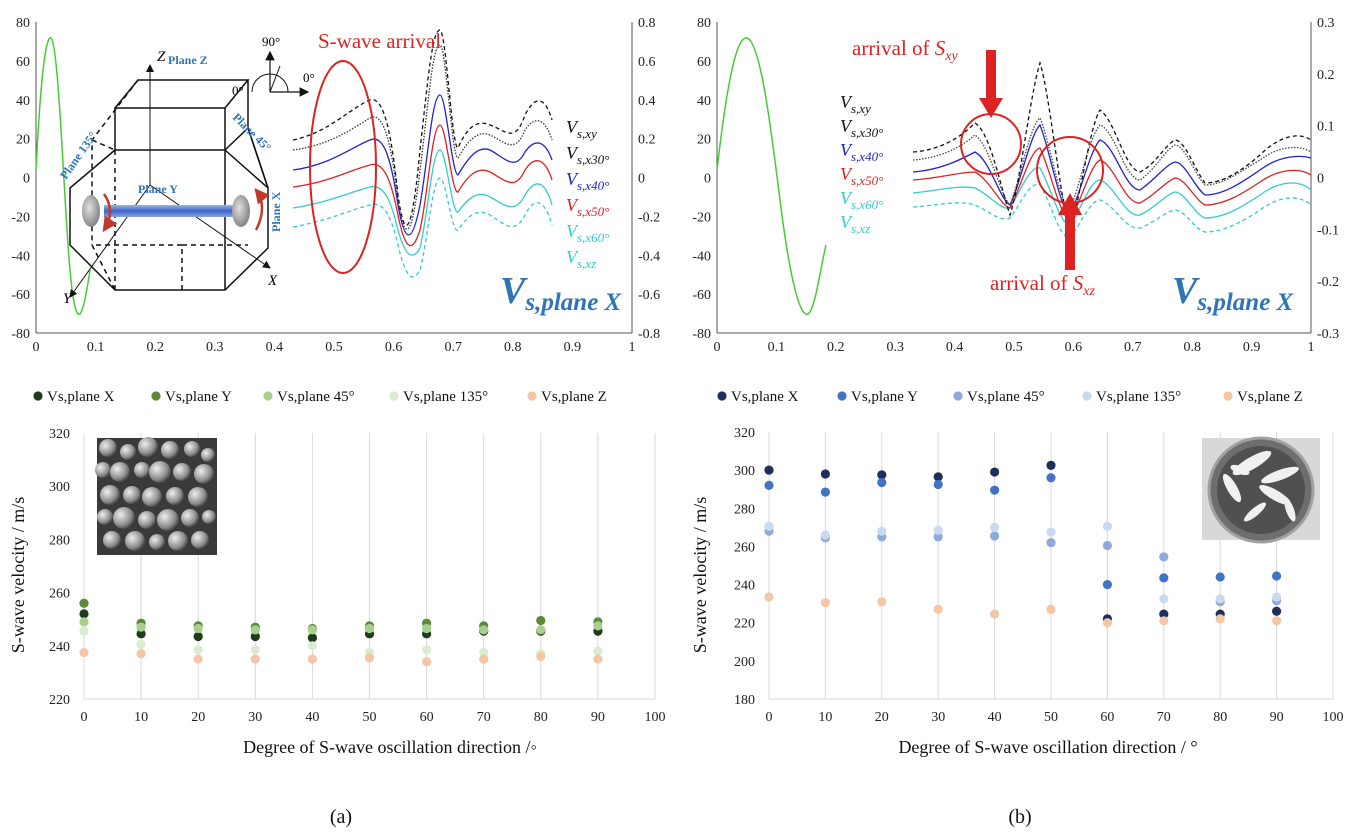 This screenshot has height=835, width=1360. I want to click on y-left-tick-label: 20, so click(704, 140).